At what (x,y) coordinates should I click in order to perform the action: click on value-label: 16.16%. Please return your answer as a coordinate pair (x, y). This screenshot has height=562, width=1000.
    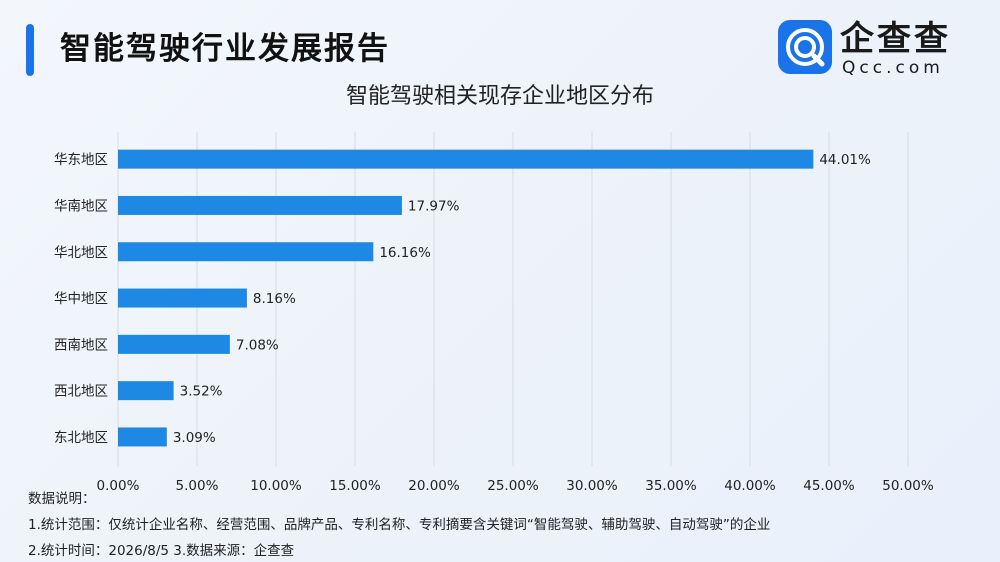
    Looking at the image, I should click on (405, 253).